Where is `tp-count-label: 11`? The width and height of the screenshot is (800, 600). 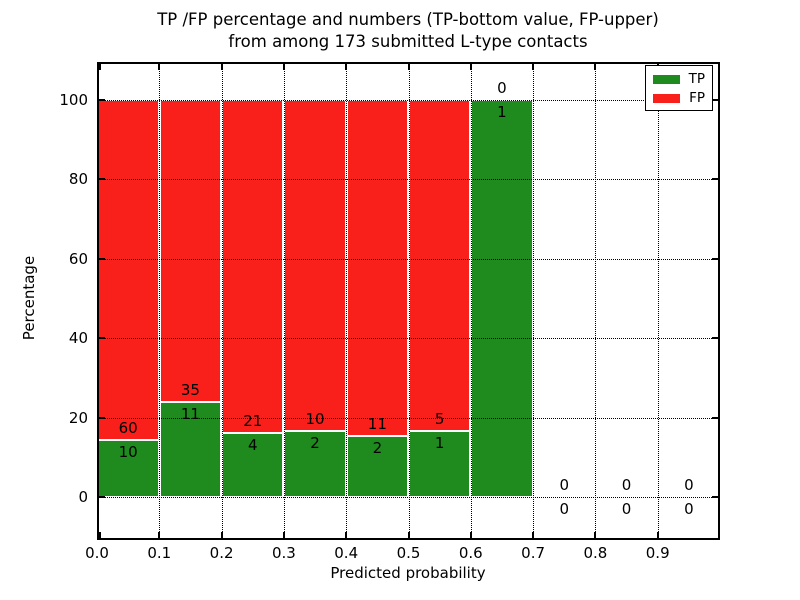
tp-count-label: 11 is located at coordinates (190, 414).